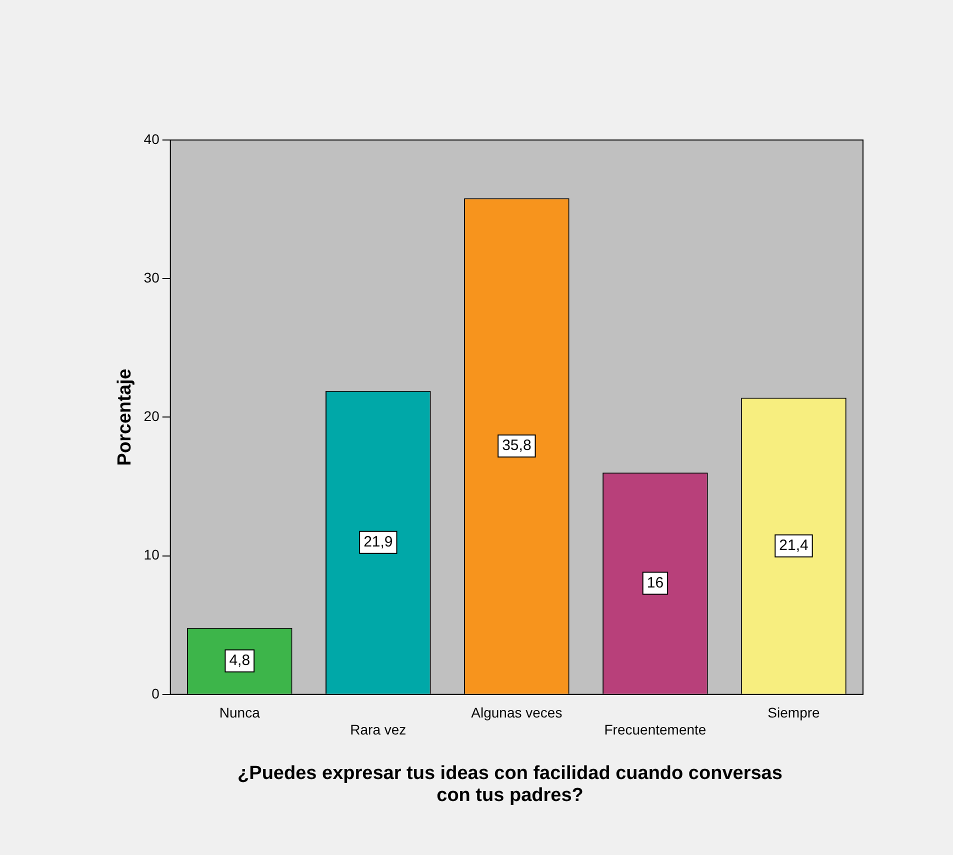 The image size is (953, 855). I want to click on y-tick-label: 10, so click(152, 554).